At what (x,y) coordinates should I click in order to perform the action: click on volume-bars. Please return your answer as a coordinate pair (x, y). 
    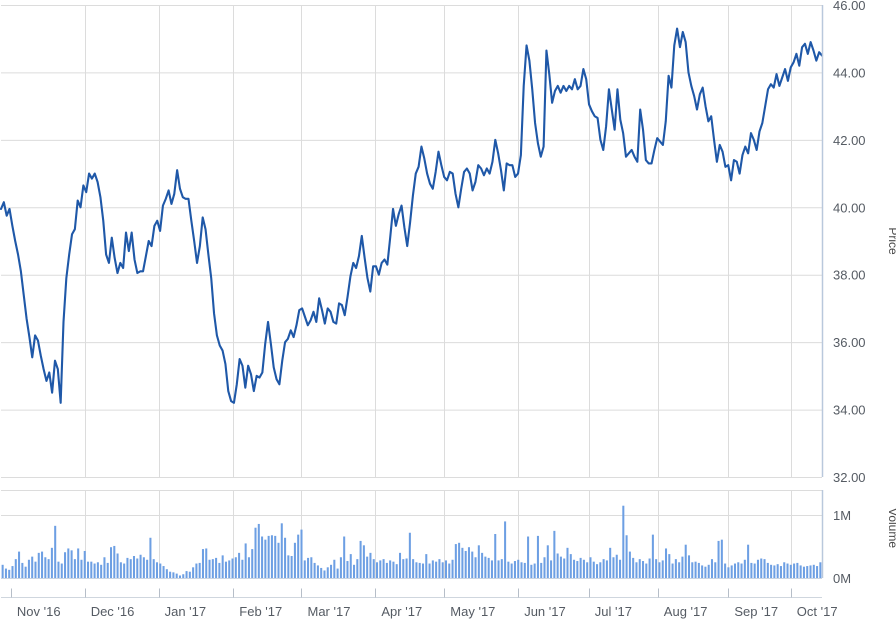
    Looking at the image, I should click on (411, 541).